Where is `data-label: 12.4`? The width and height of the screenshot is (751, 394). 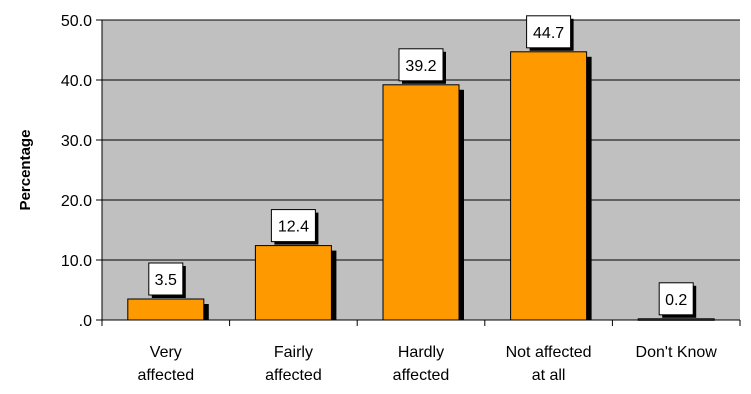
data-label: 12.4 is located at coordinates (293, 227).